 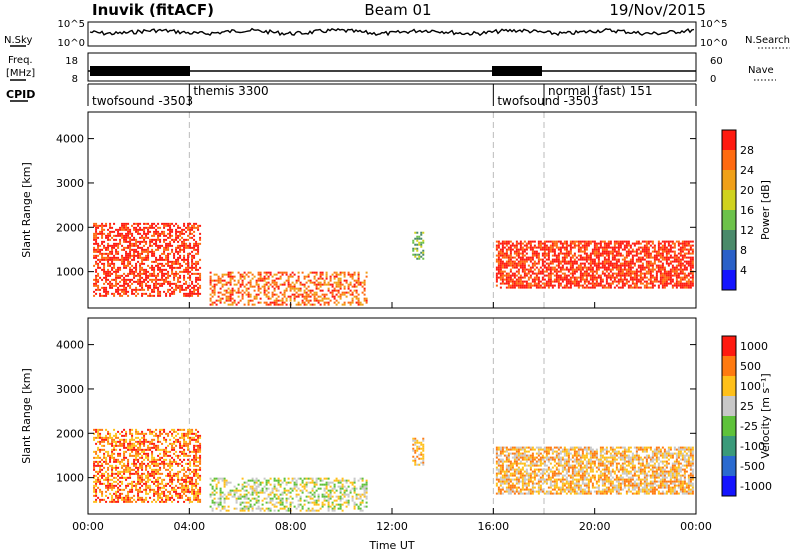 I want to click on beam-title: Beam 01, so click(x=397, y=10).